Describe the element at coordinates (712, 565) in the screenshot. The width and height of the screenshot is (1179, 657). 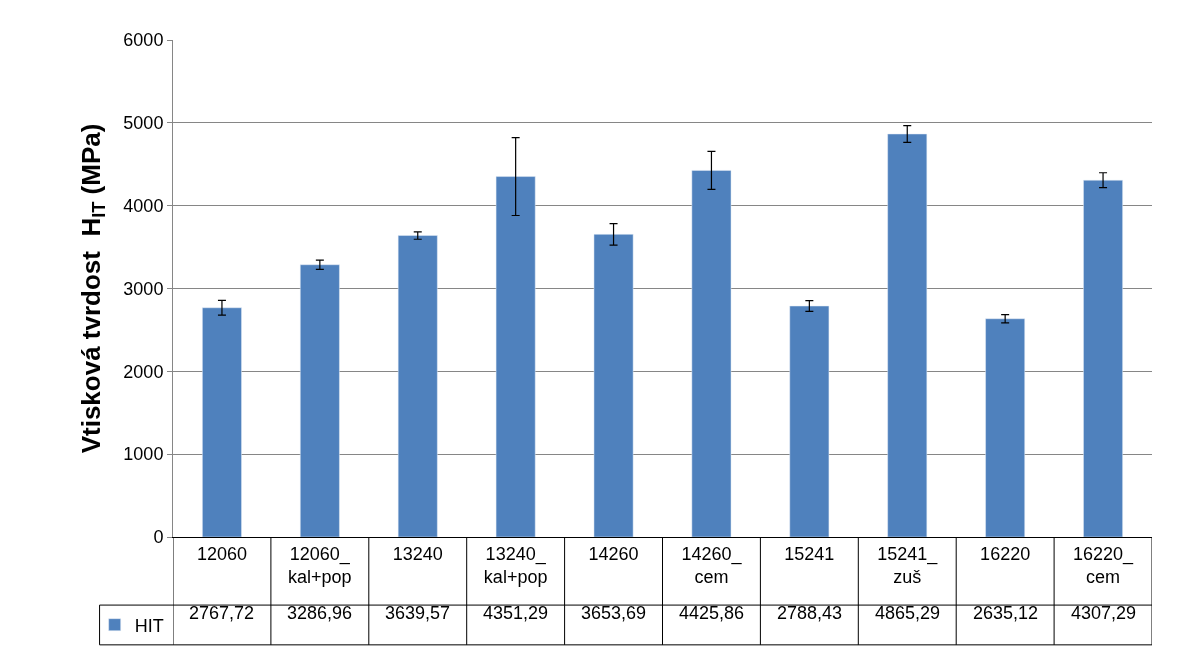
I see `x-tick-label: 14260_cem` at that location.